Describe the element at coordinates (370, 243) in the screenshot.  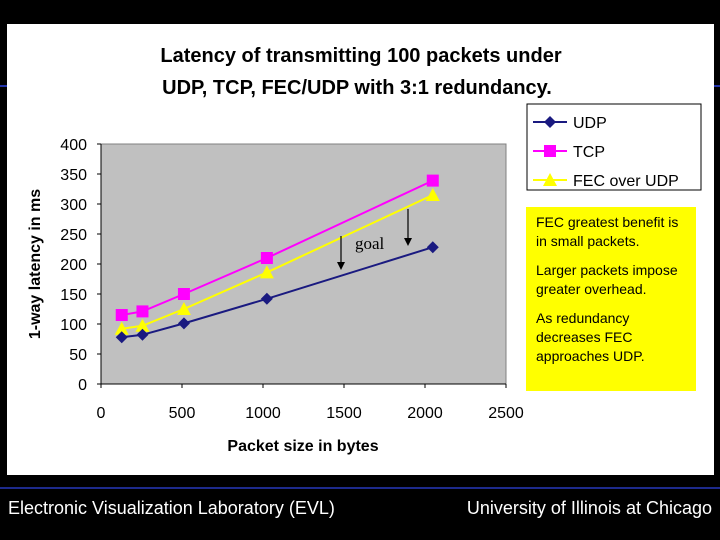
I see `goal-label: goal` at that location.